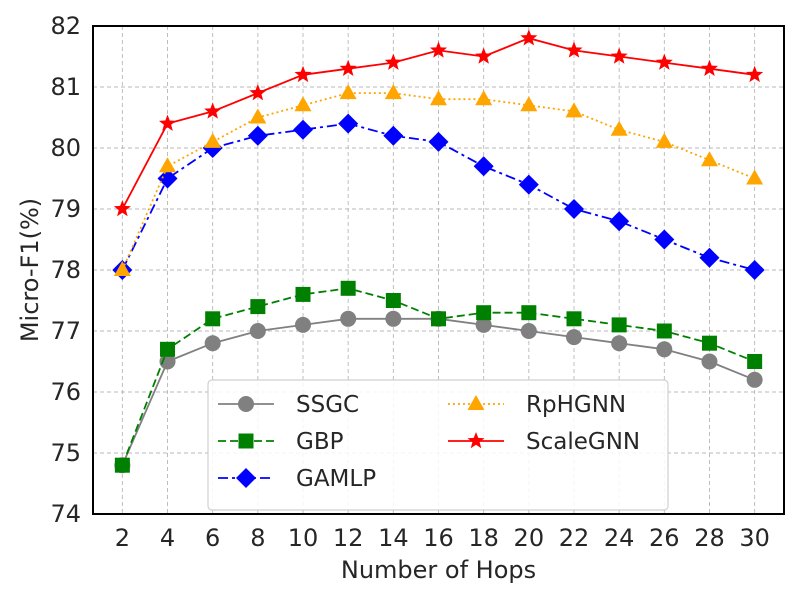 This screenshot has height=600, width=800. Describe the element at coordinates (65, 331) in the screenshot. I see `y-tick-label: 77` at that location.